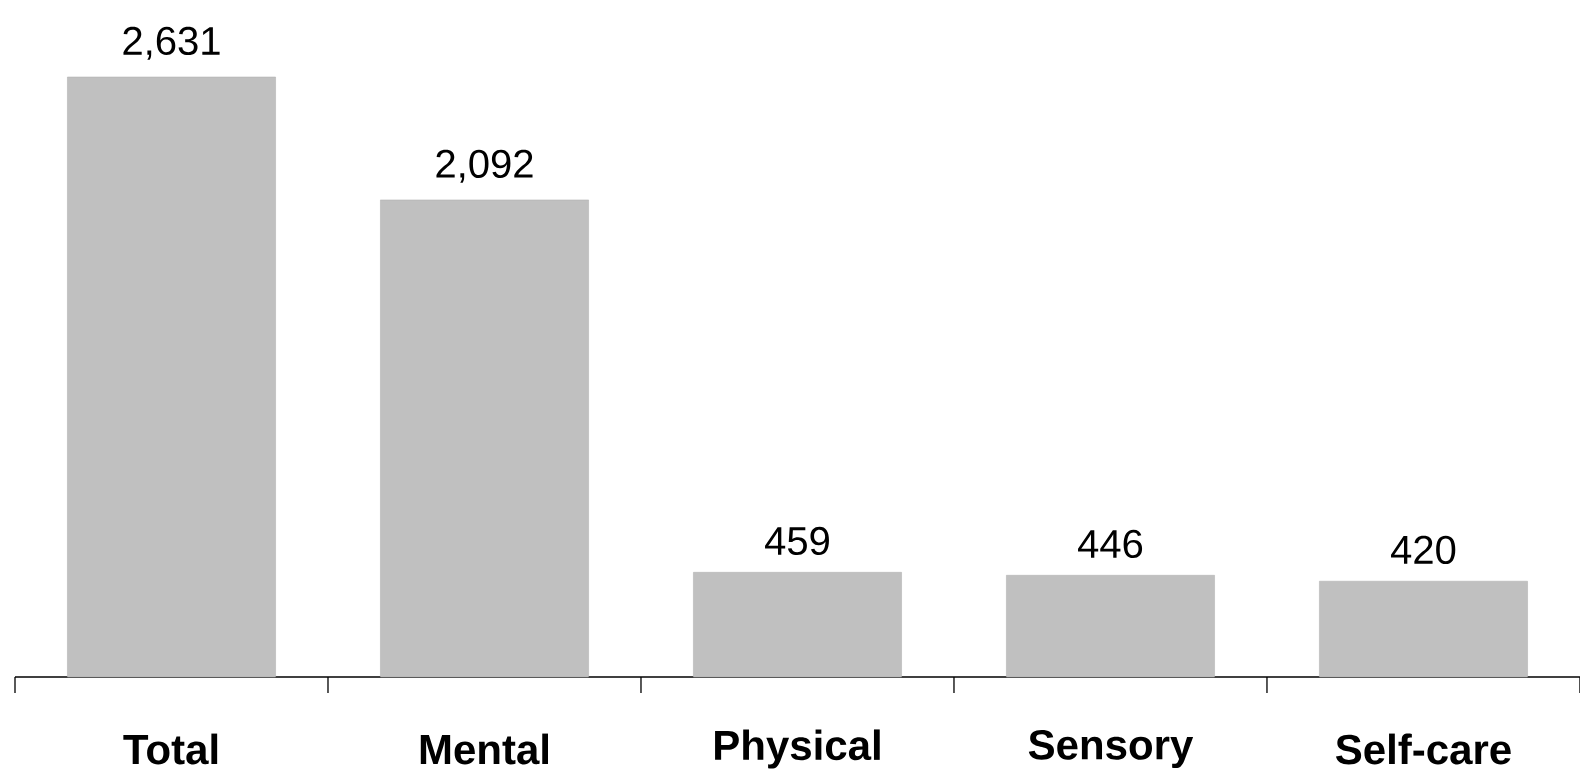 Image resolution: width=1580 pixels, height=783 pixels. Describe the element at coordinates (1423, 550) in the screenshot. I see `data-label: 420` at that location.